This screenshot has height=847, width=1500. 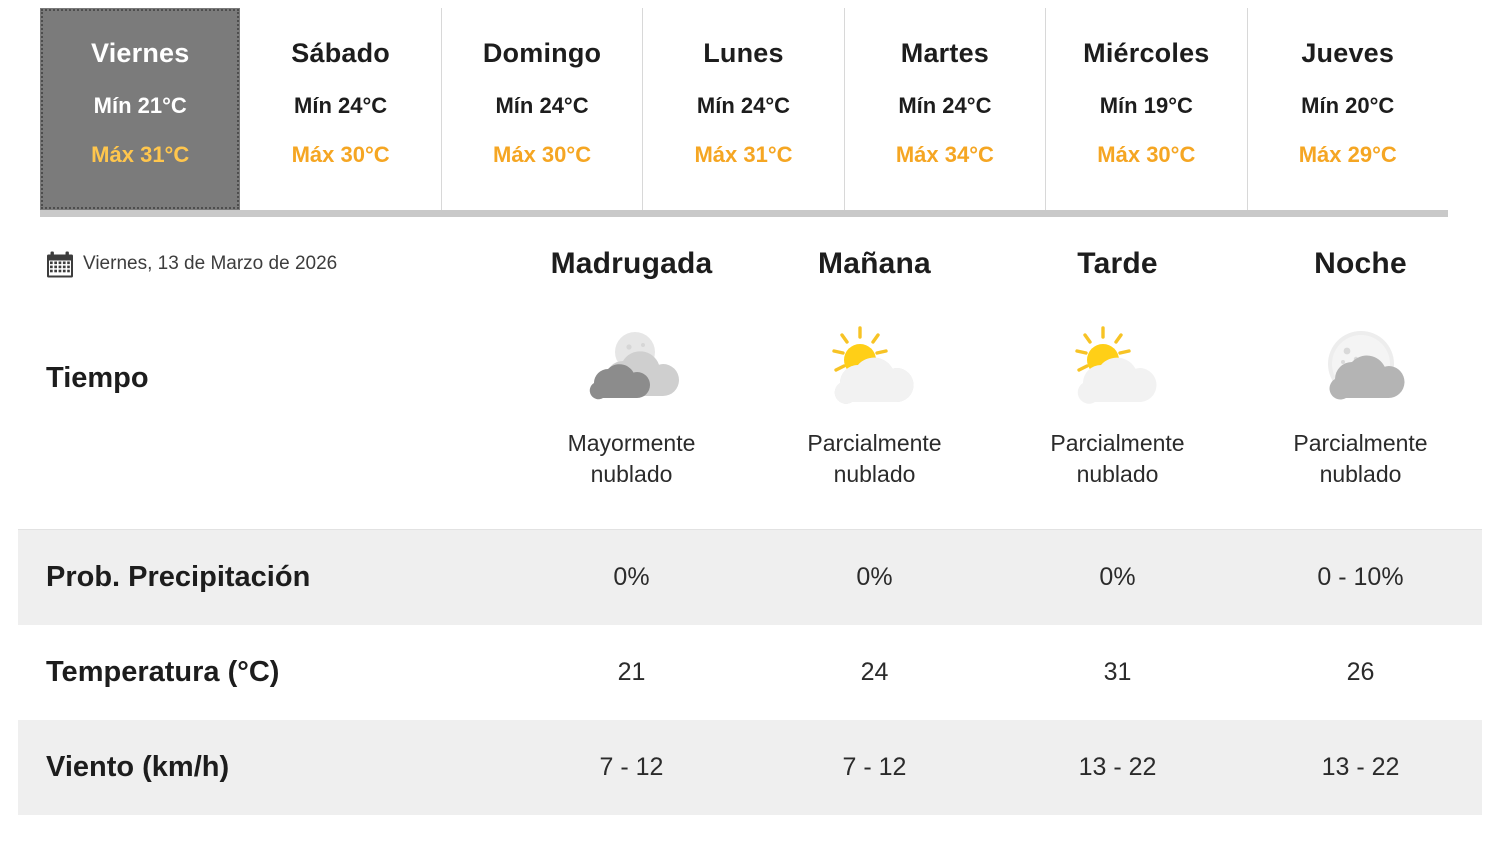 I want to click on day-strip-divider, so click(x=744, y=213).